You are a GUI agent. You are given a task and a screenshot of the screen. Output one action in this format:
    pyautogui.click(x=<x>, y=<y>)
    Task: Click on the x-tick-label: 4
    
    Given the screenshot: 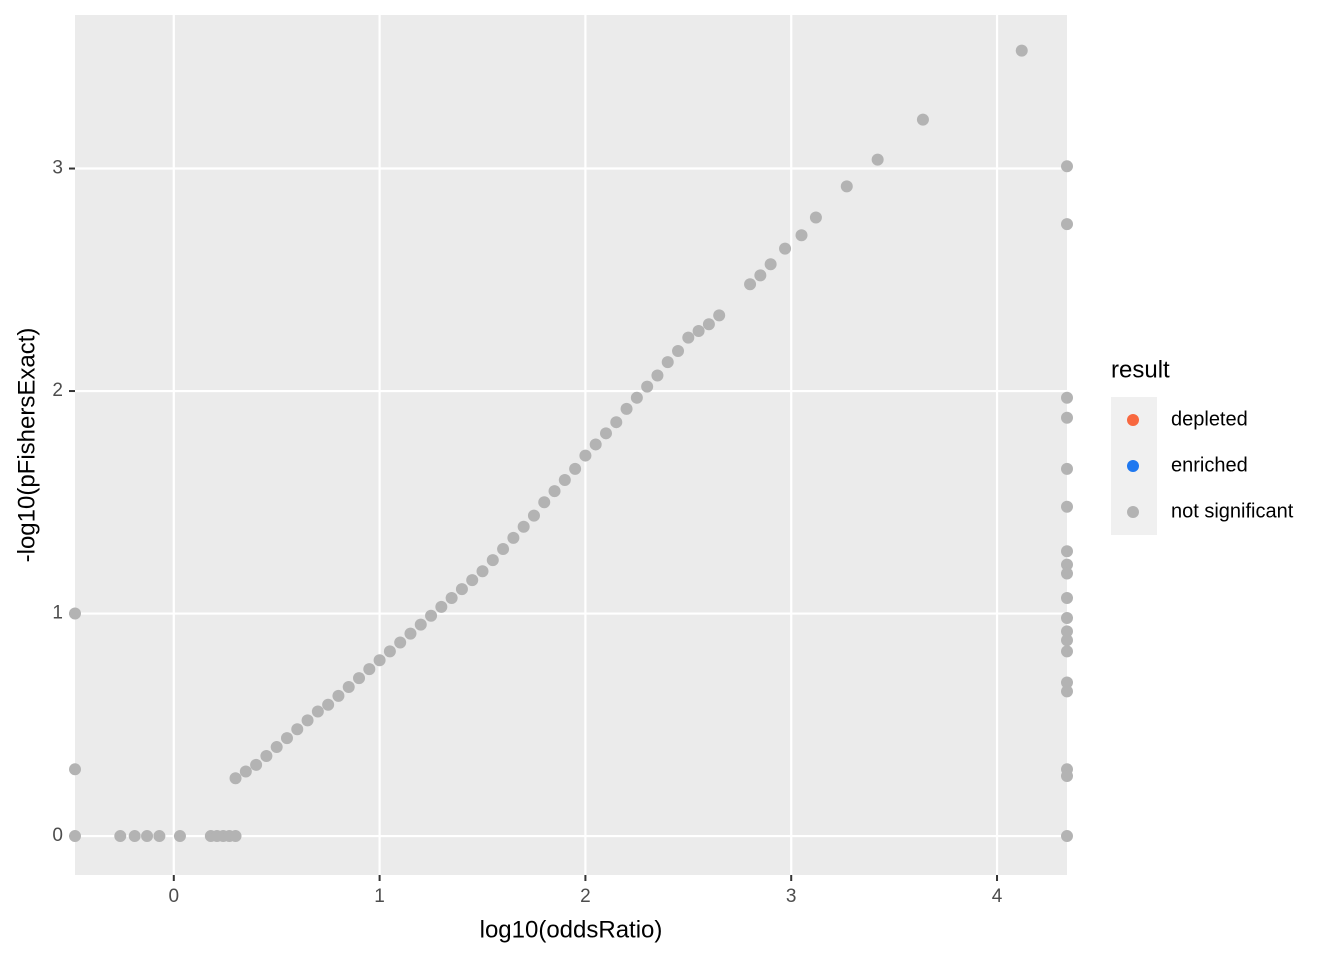 What is the action you would take?
    pyautogui.click(x=997, y=896)
    